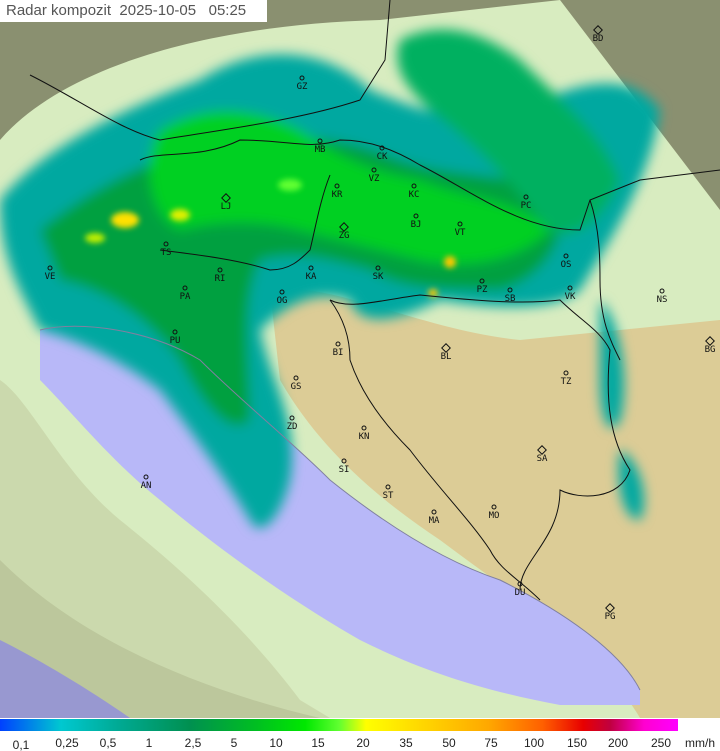 The image size is (720, 751). Describe the element at coordinates (382, 157) in the screenshot. I see `city-label-ck: CK` at that location.